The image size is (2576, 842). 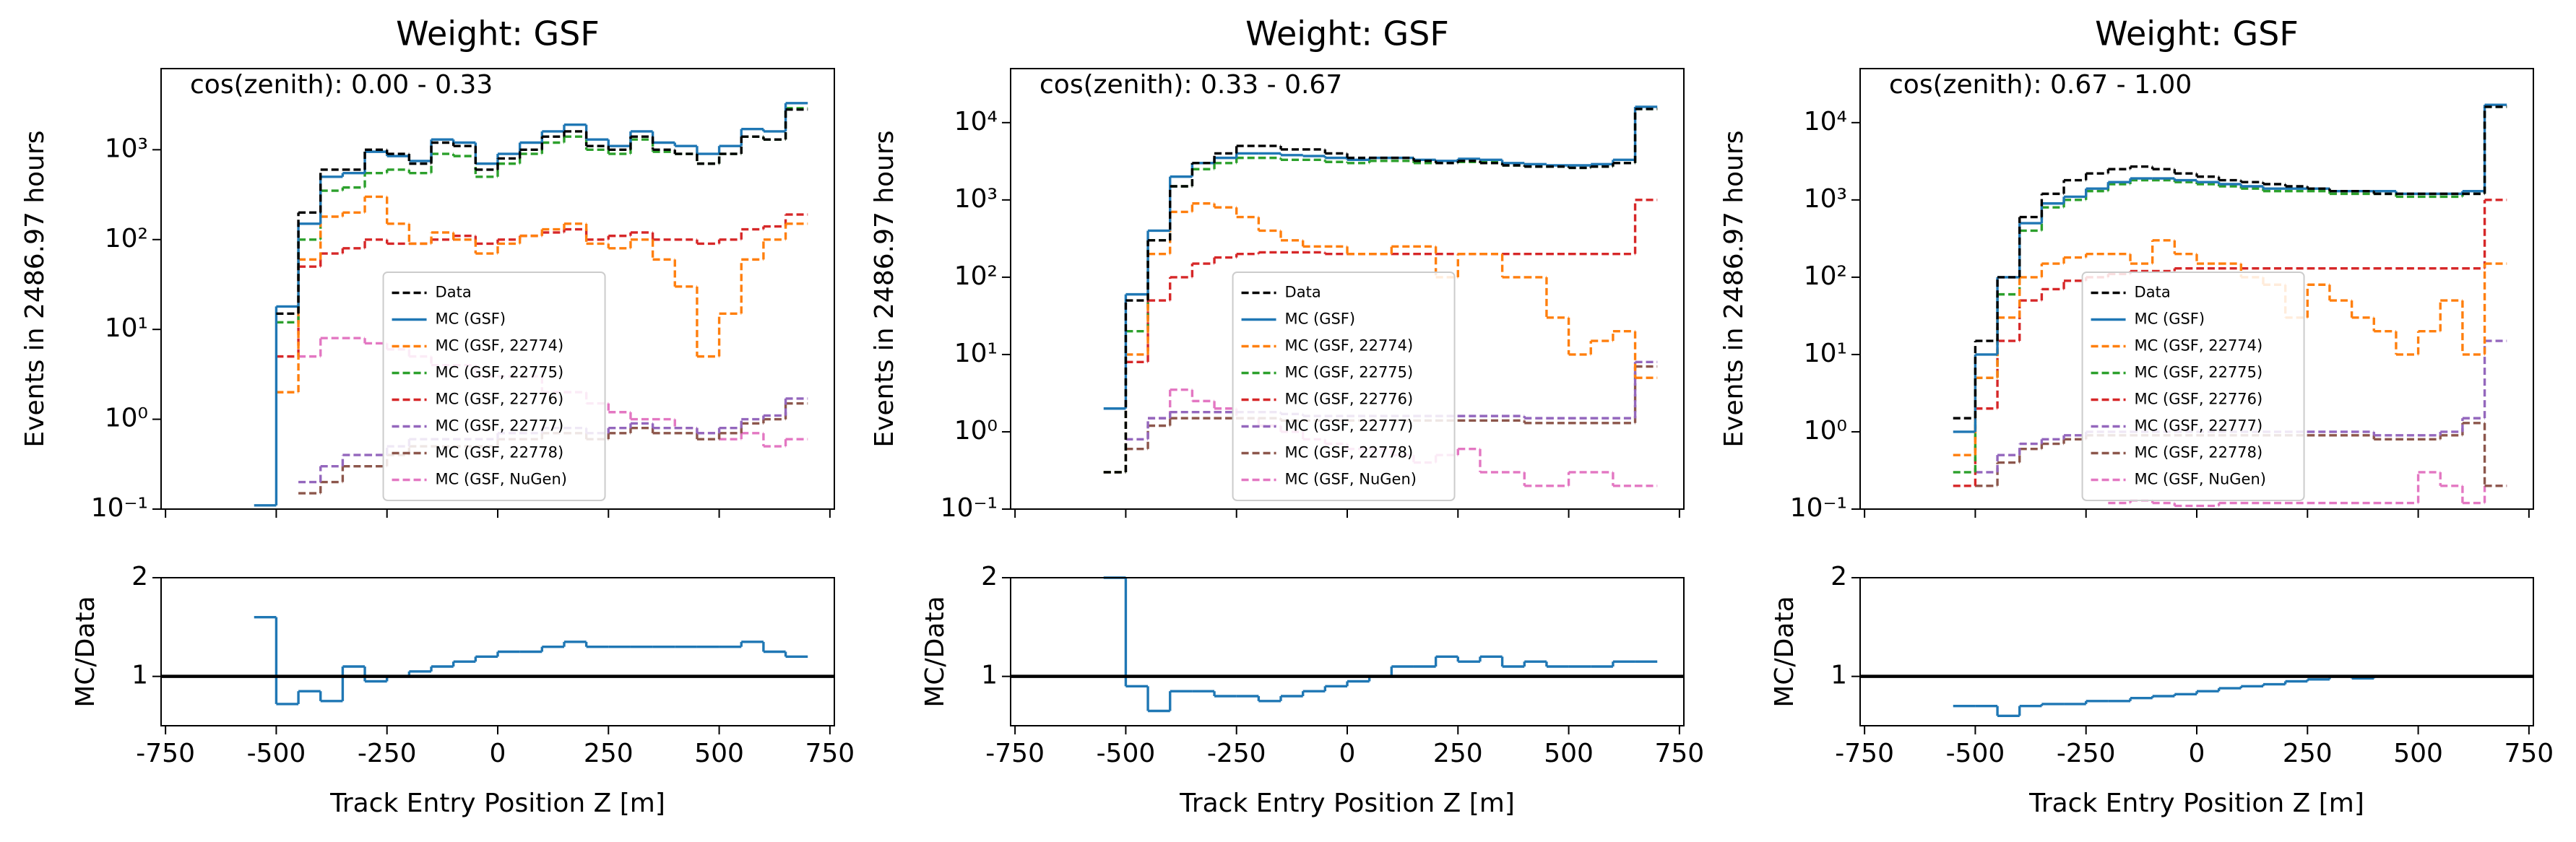 I want to click on y-tick-label: 10⁴, so click(x=1825, y=121).